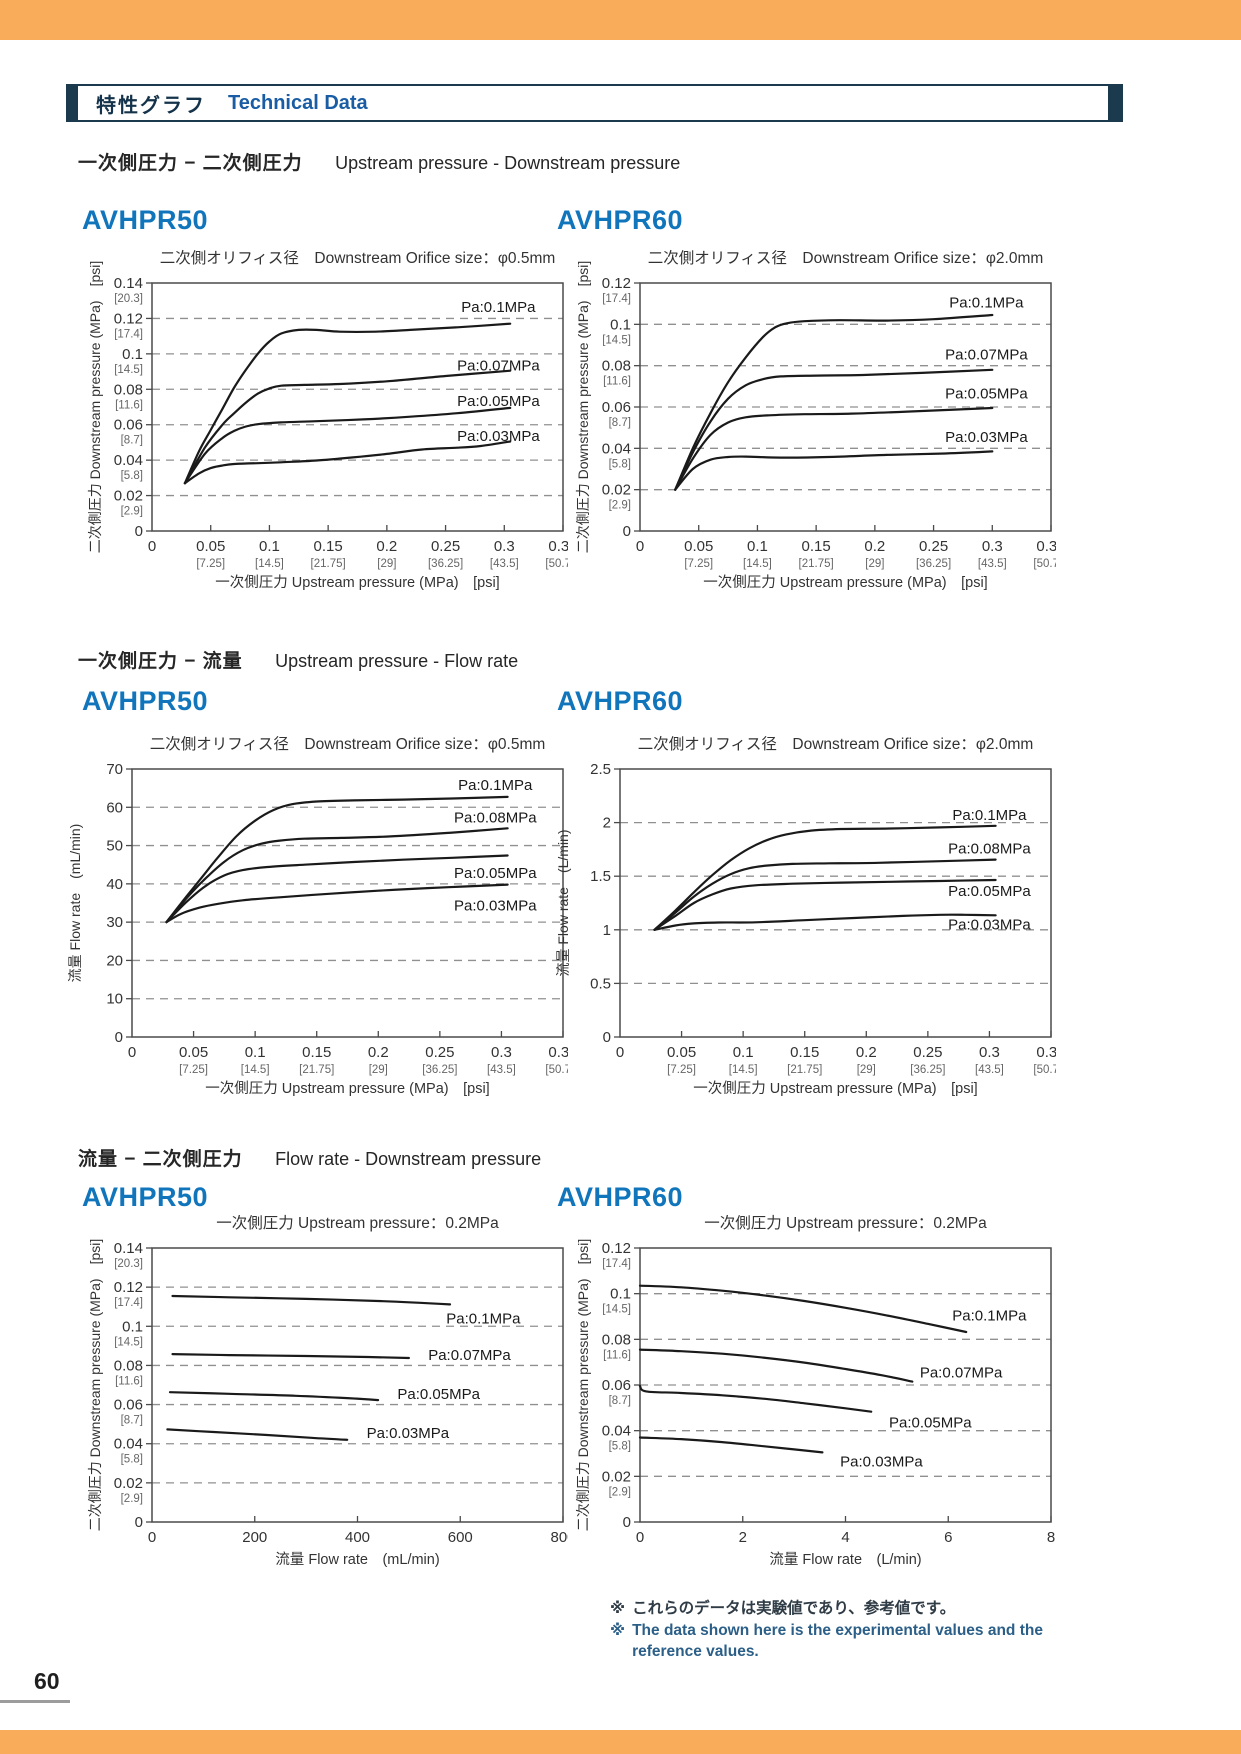  I want to click on y-tick-label: 20, so click(114, 960).